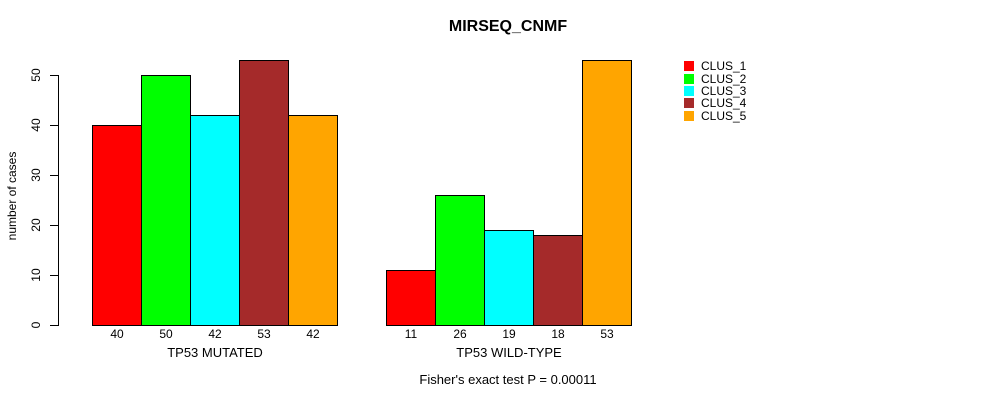 This screenshot has width=990, height=400. I want to click on legend-label: CLUS_3, so click(724, 90).